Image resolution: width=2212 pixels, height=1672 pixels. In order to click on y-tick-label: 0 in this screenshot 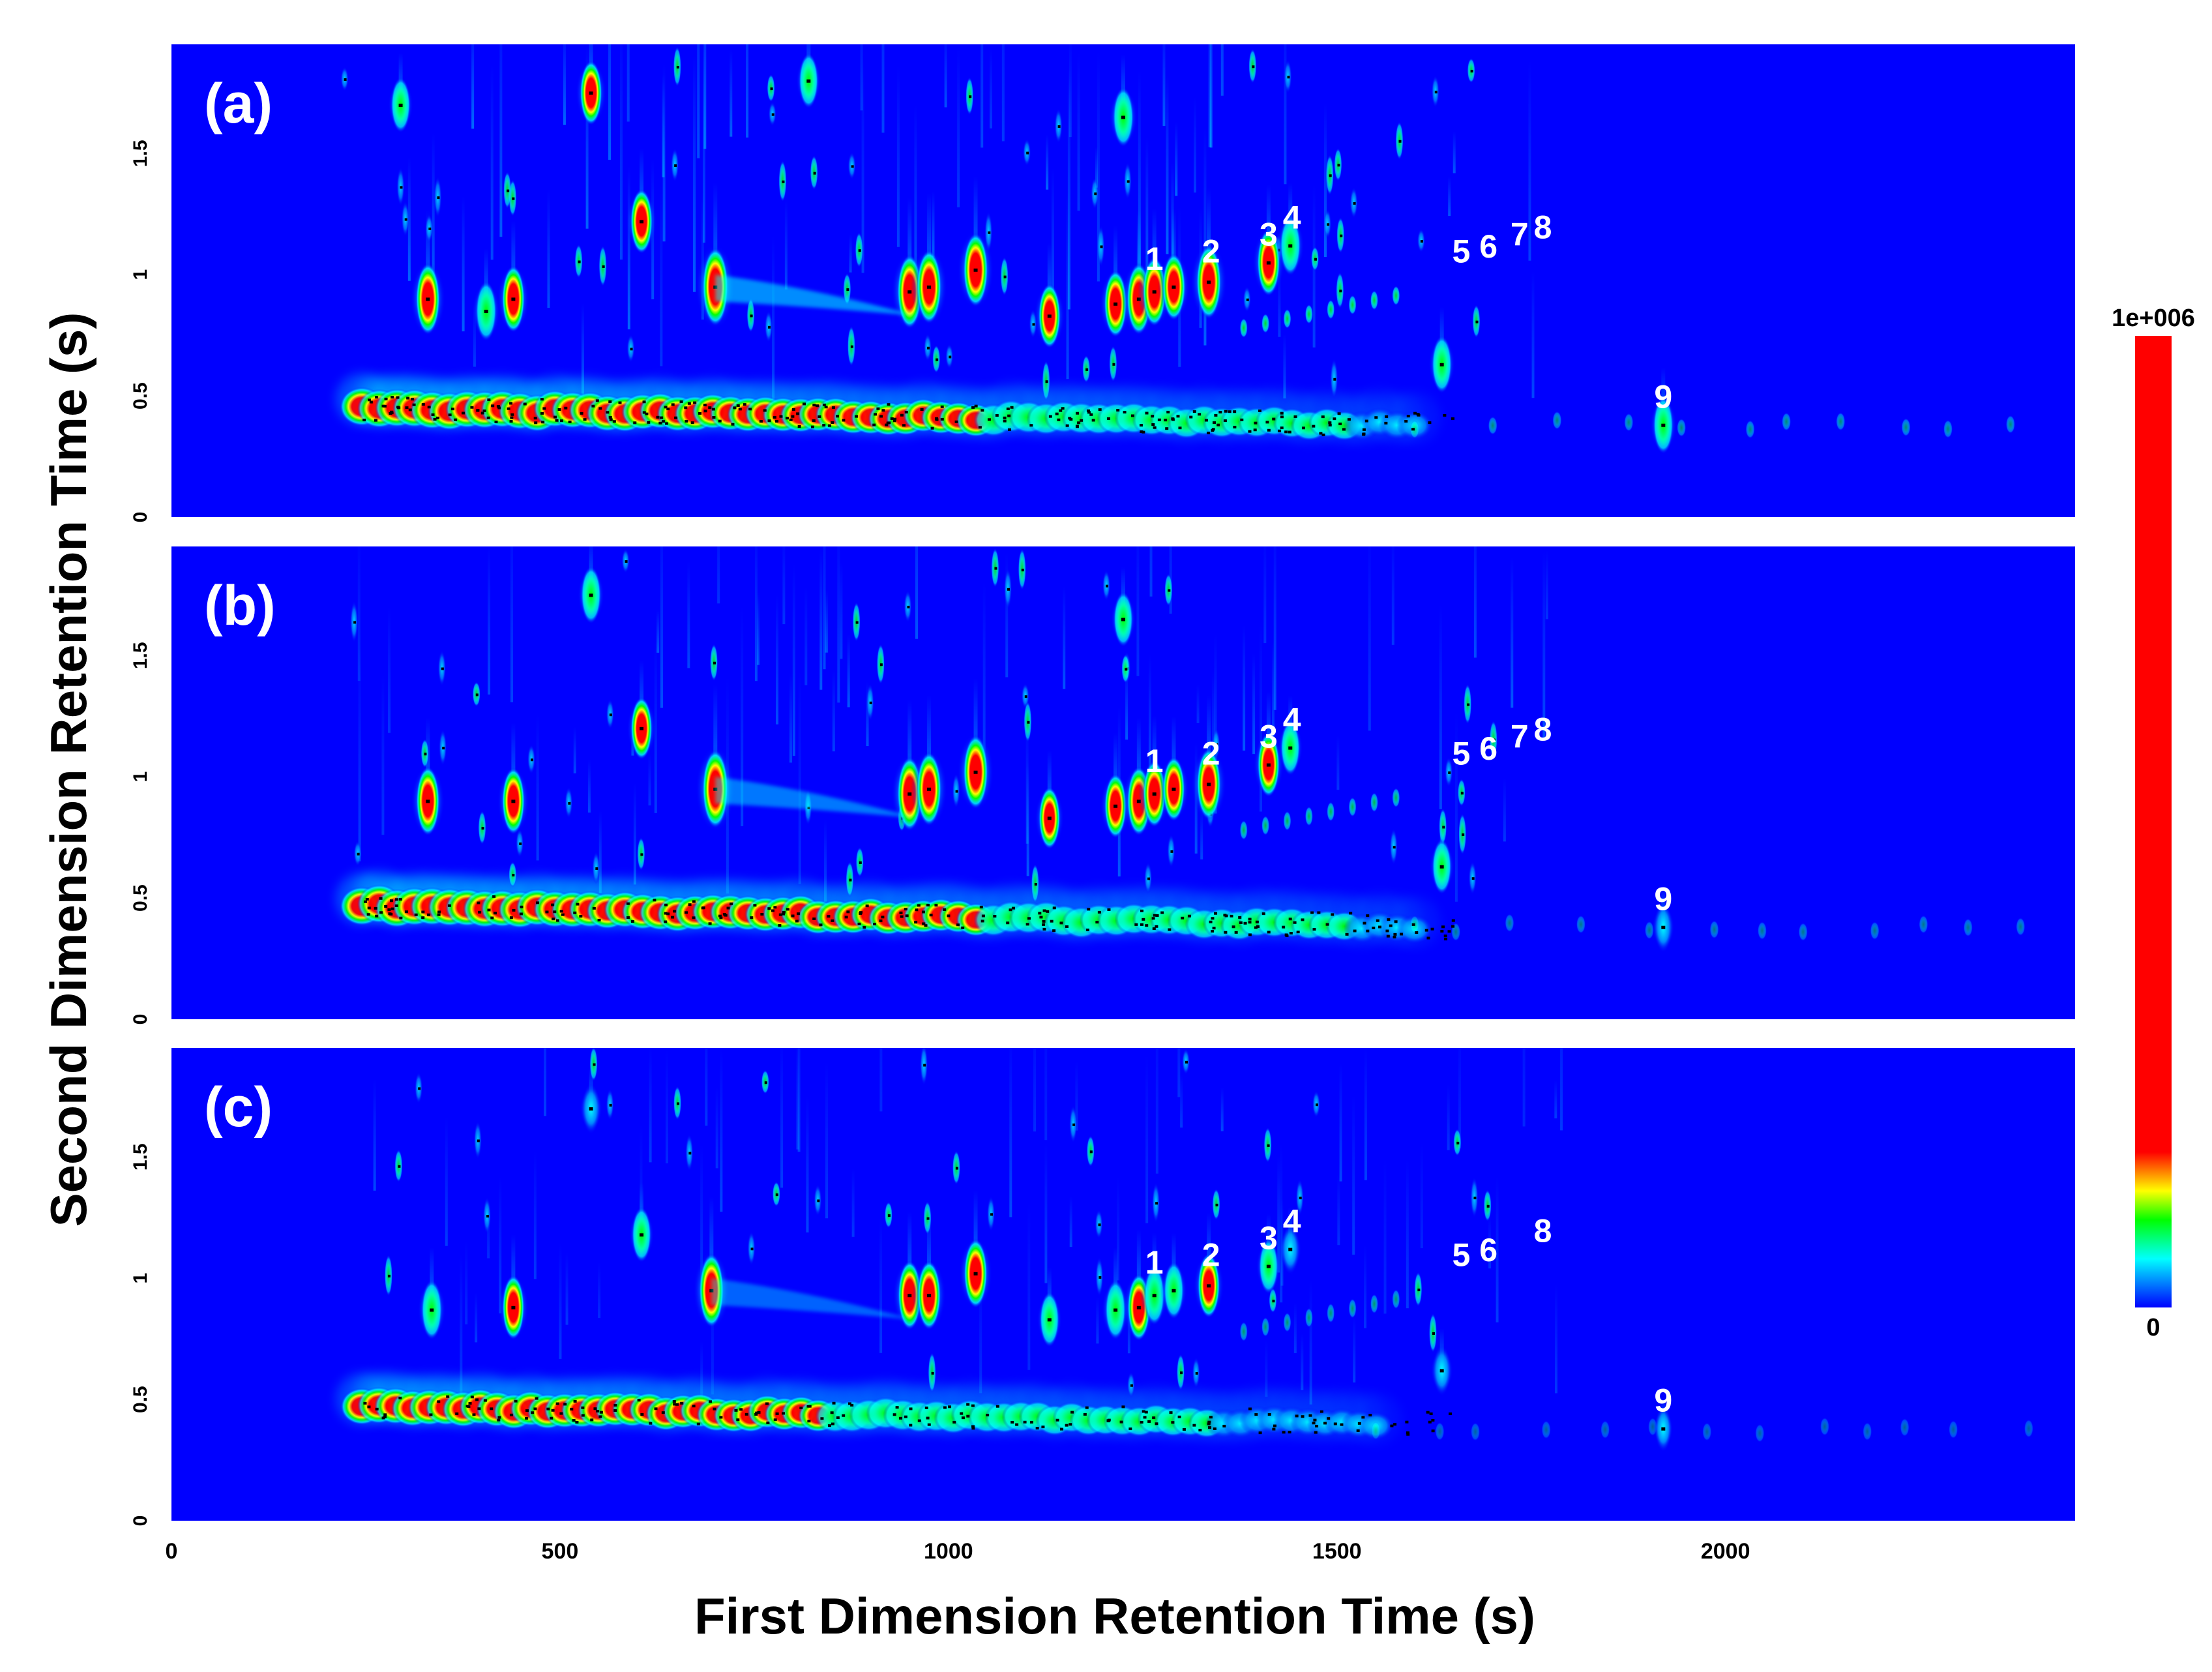, I will do `click(140, 1521)`.